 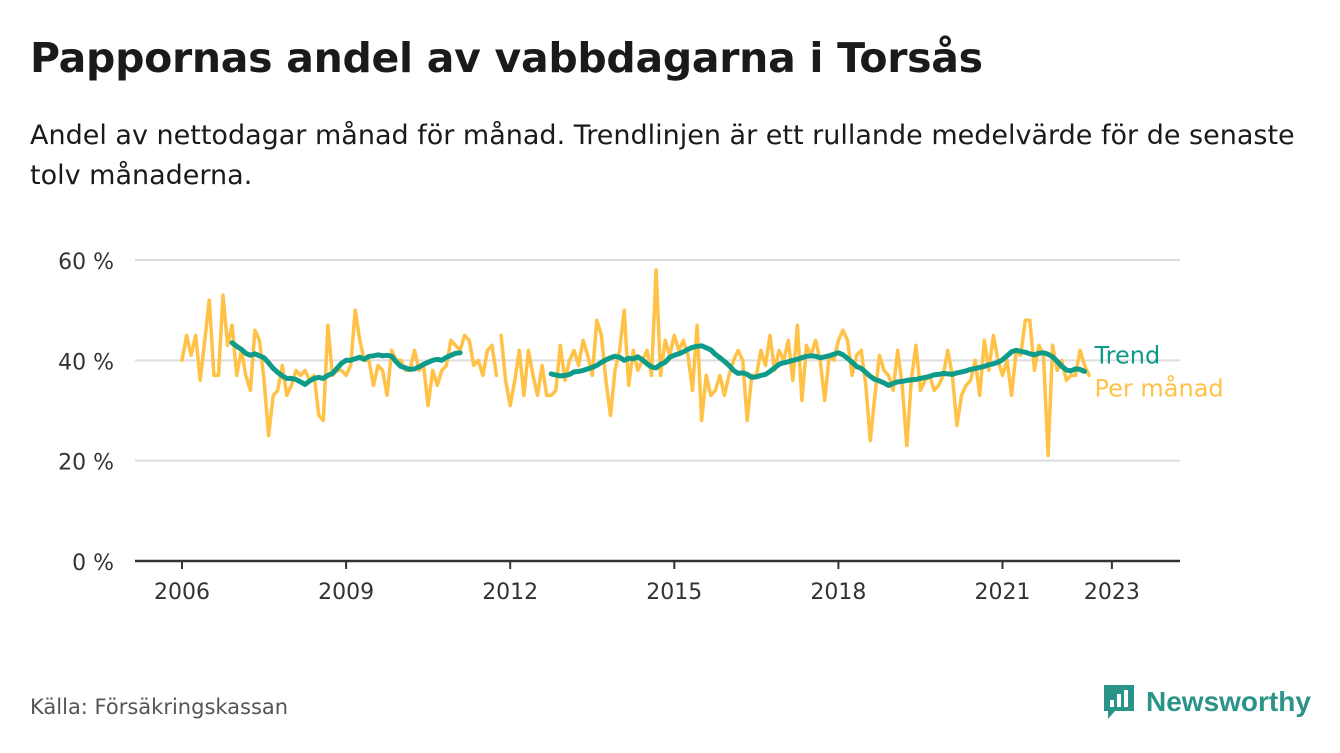 What do you see at coordinates (86, 463) in the screenshot?
I see `y-tick-label: 20 %` at bounding box center [86, 463].